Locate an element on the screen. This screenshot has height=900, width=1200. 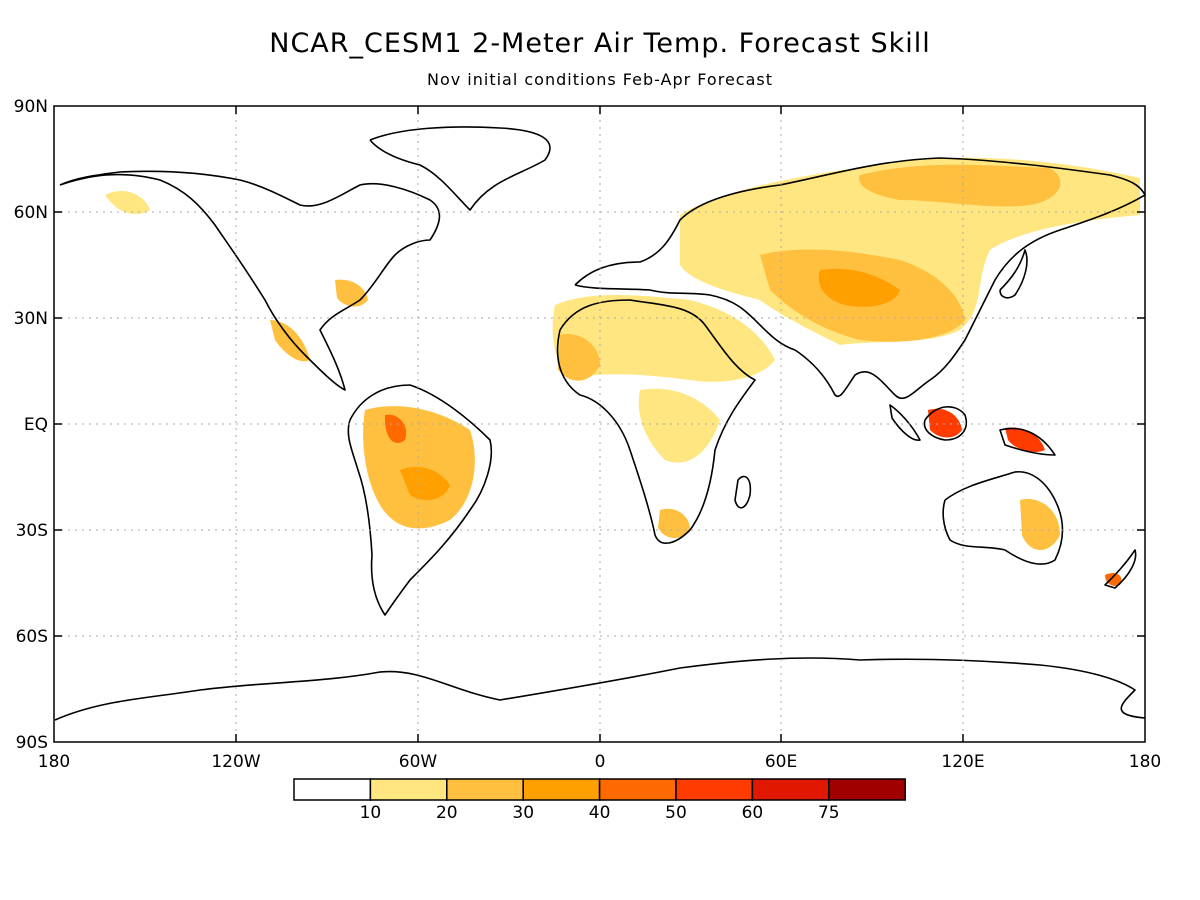
coast-africa is located at coordinates (656, 421).